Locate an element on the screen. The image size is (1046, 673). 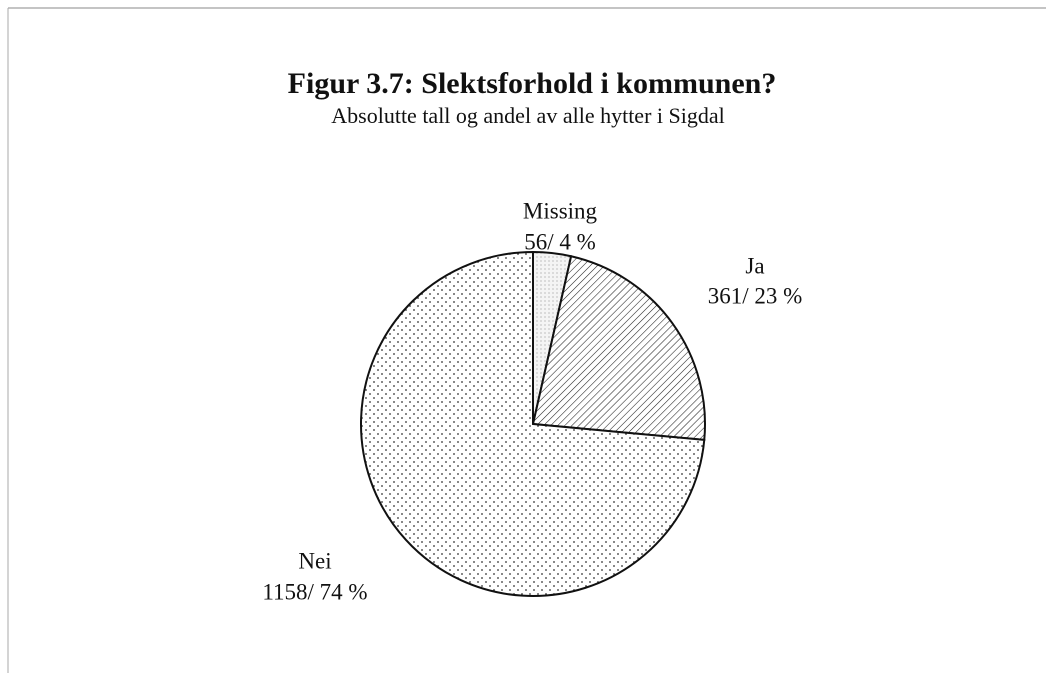
slice-label: Ja is located at coordinates (754, 265).